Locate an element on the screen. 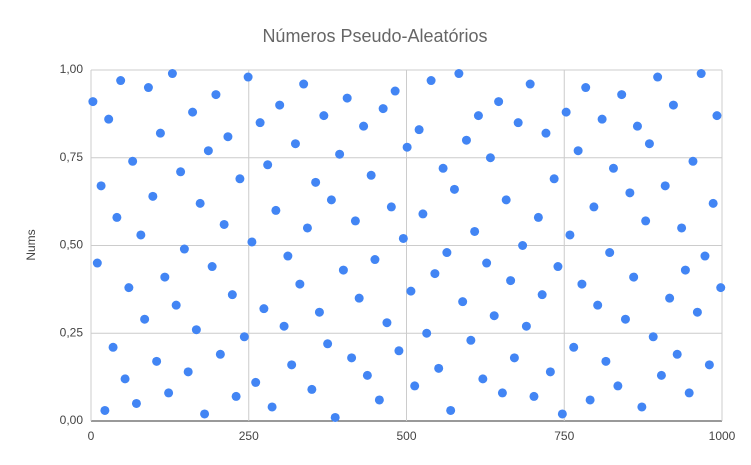 The image size is (751, 465). y-axis-label: Nums is located at coordinates (31, 244).